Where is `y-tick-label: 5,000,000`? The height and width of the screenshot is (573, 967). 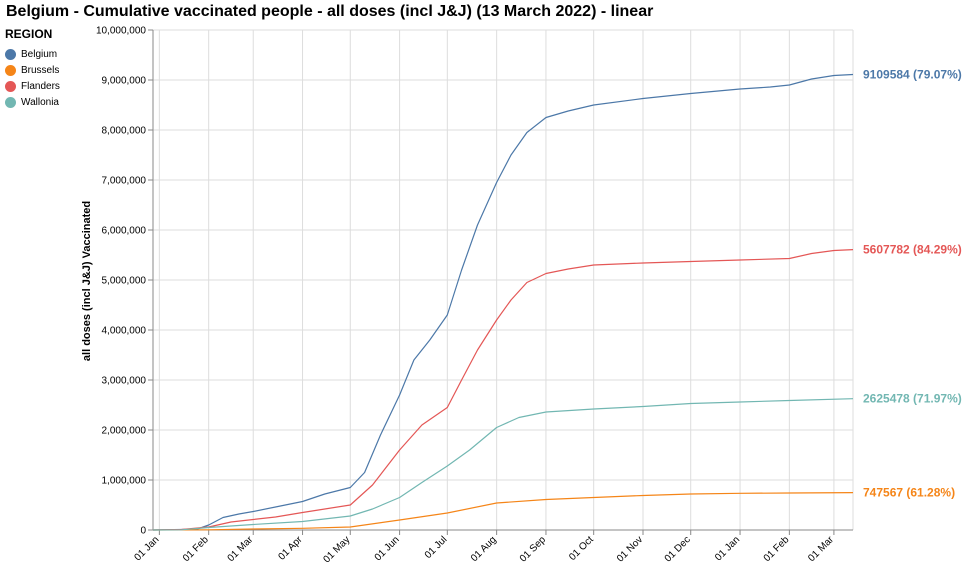 y-tick-label: 5,000,000 is located at coordinates (124, 281).